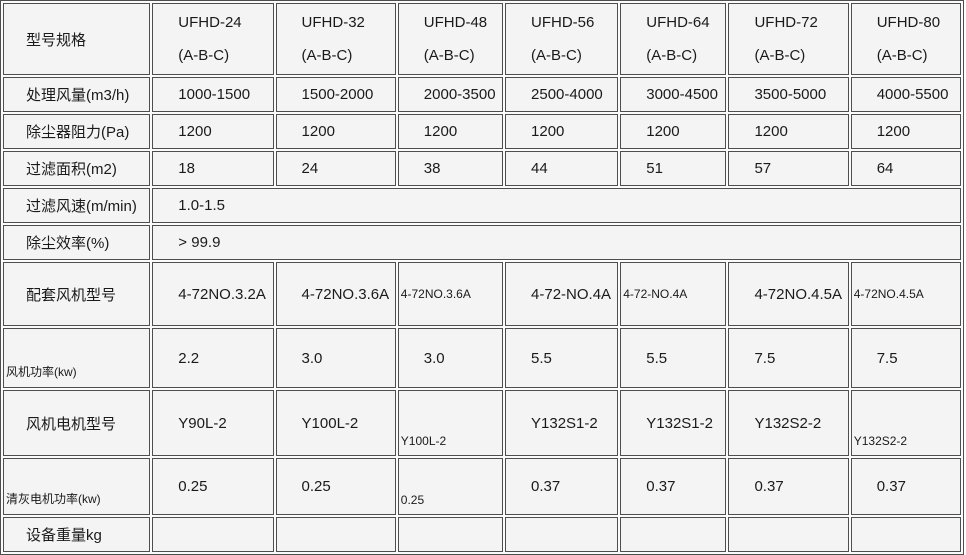 This screenshot has height=555, width=966. I want to click on row-label-cell: 处理风量(m3/h), so click(77, 94).